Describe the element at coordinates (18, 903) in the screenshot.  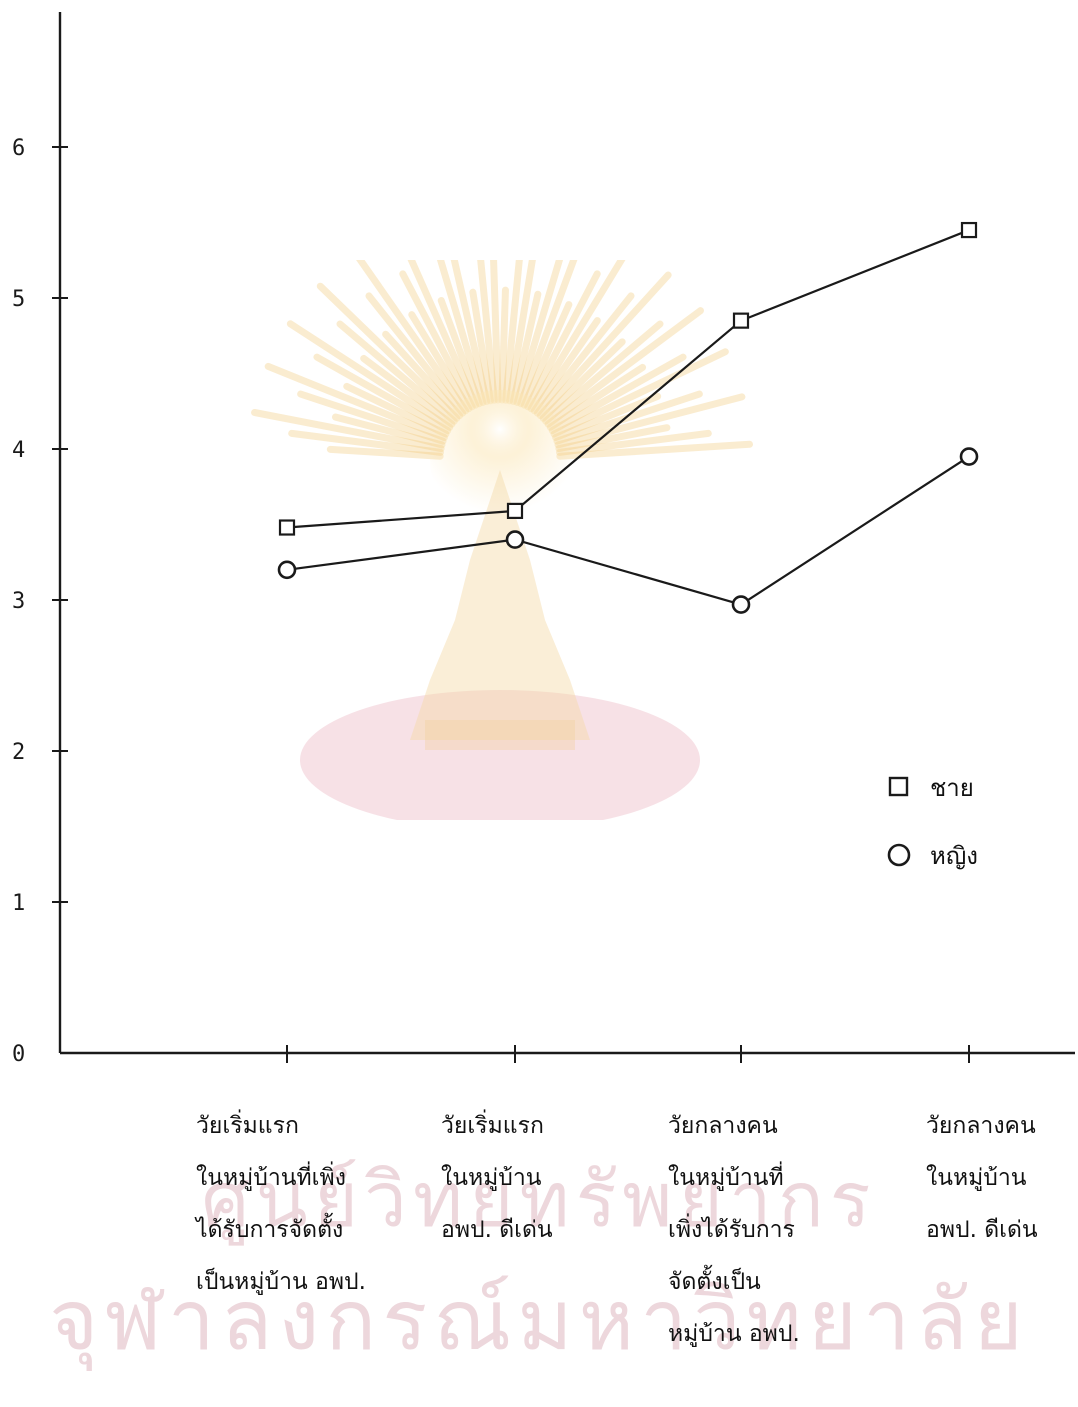
I see `y-tick-label: 1` at that location.